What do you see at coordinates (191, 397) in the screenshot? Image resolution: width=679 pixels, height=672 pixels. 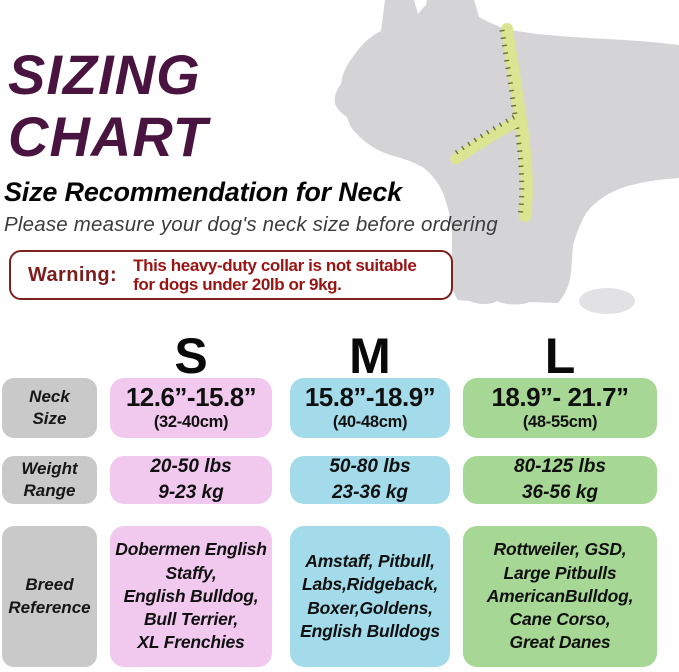 I see `neck-inches-s: 12.6”-15.8”` at bounding box center [191, 397].